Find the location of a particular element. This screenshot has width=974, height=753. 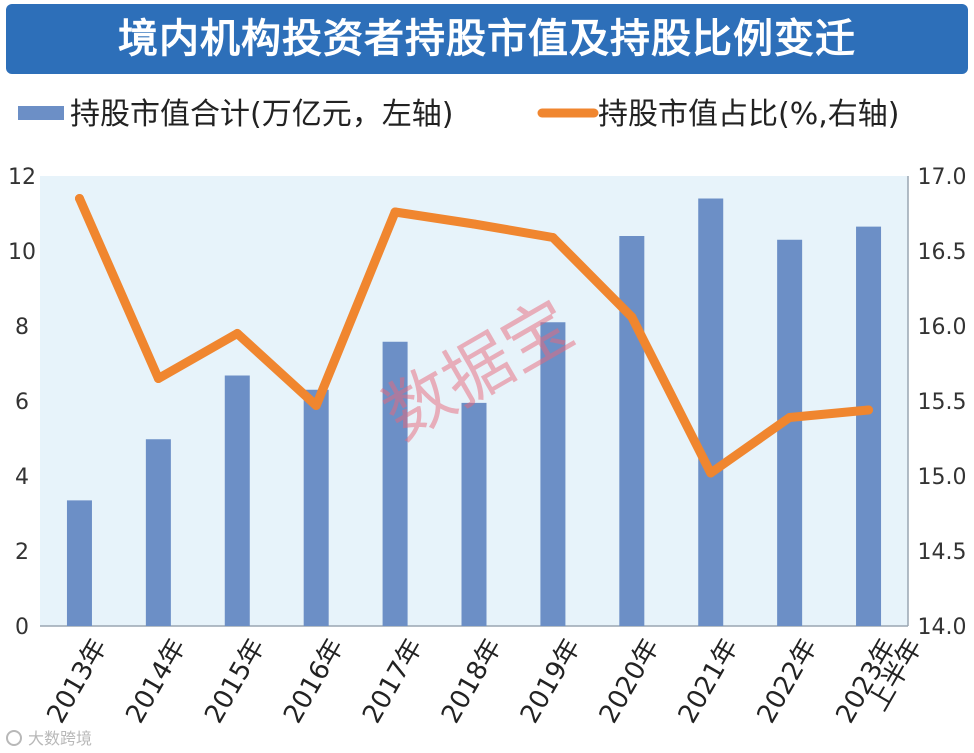

x-tick-label: 2016年 is located at coordinates (314, 681).